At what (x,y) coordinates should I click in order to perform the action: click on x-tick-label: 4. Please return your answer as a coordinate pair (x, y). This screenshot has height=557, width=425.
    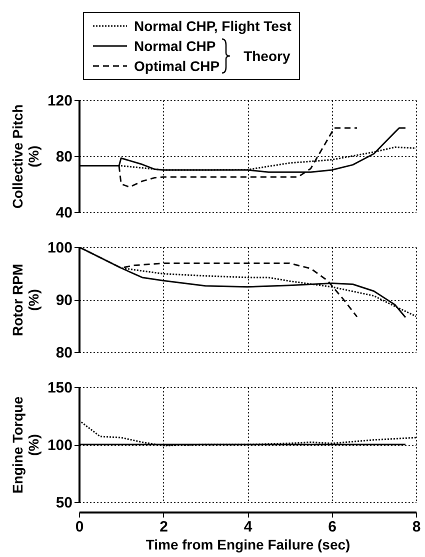
    Looking at the image, I should click on (248, 527).